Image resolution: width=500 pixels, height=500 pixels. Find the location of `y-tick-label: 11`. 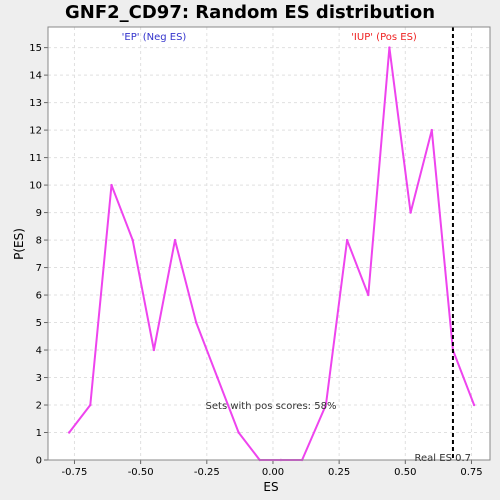

y-tick-label: 11 is located at coordinates (35, 158).